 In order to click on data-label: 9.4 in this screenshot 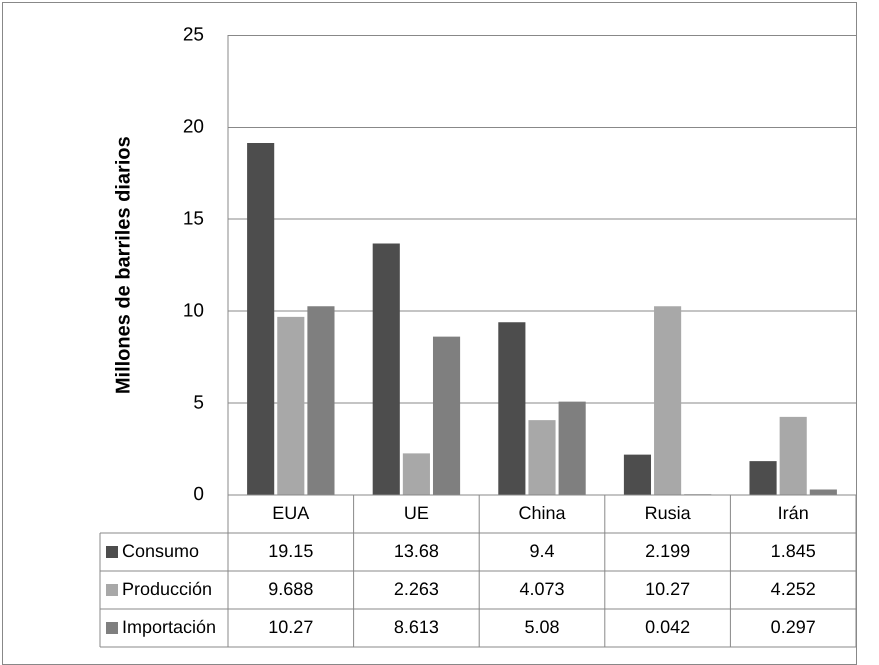, I will do `click(542, 550)`.